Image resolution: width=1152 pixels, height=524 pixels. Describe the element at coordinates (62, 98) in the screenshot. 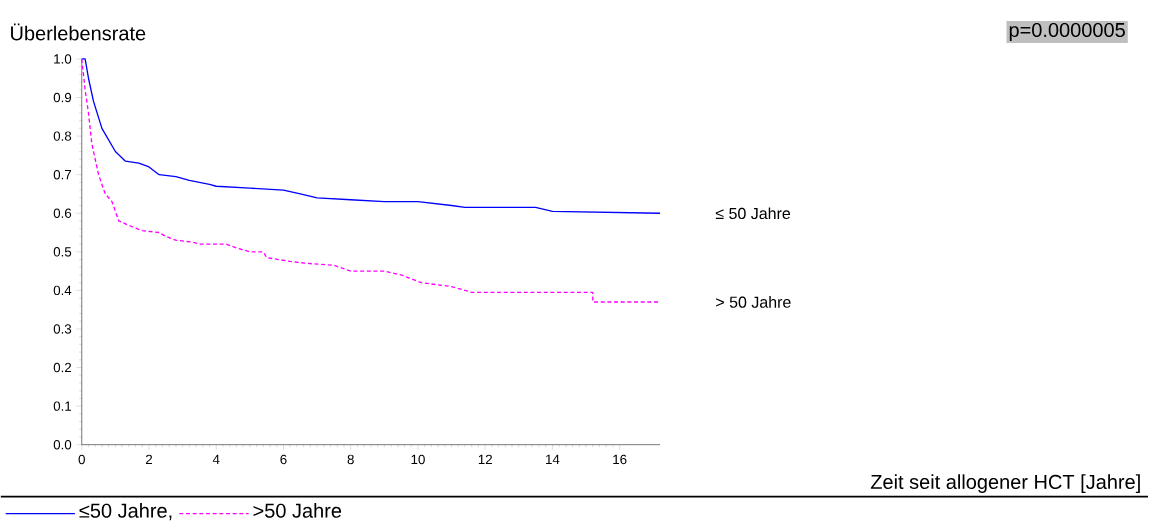

I see `y-tick-label: 0.9` at that location.